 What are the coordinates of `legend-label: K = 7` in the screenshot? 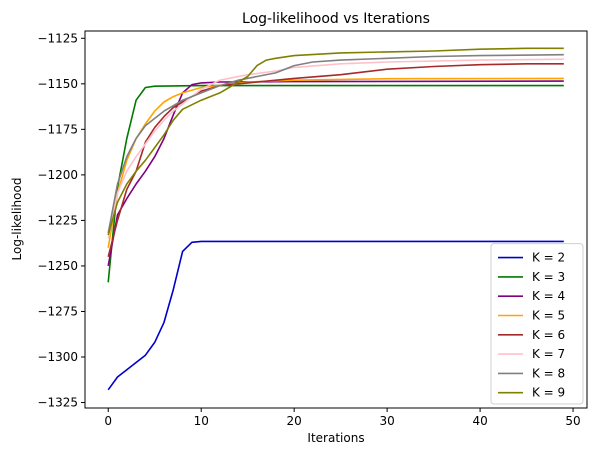 It's located at (548, 354).